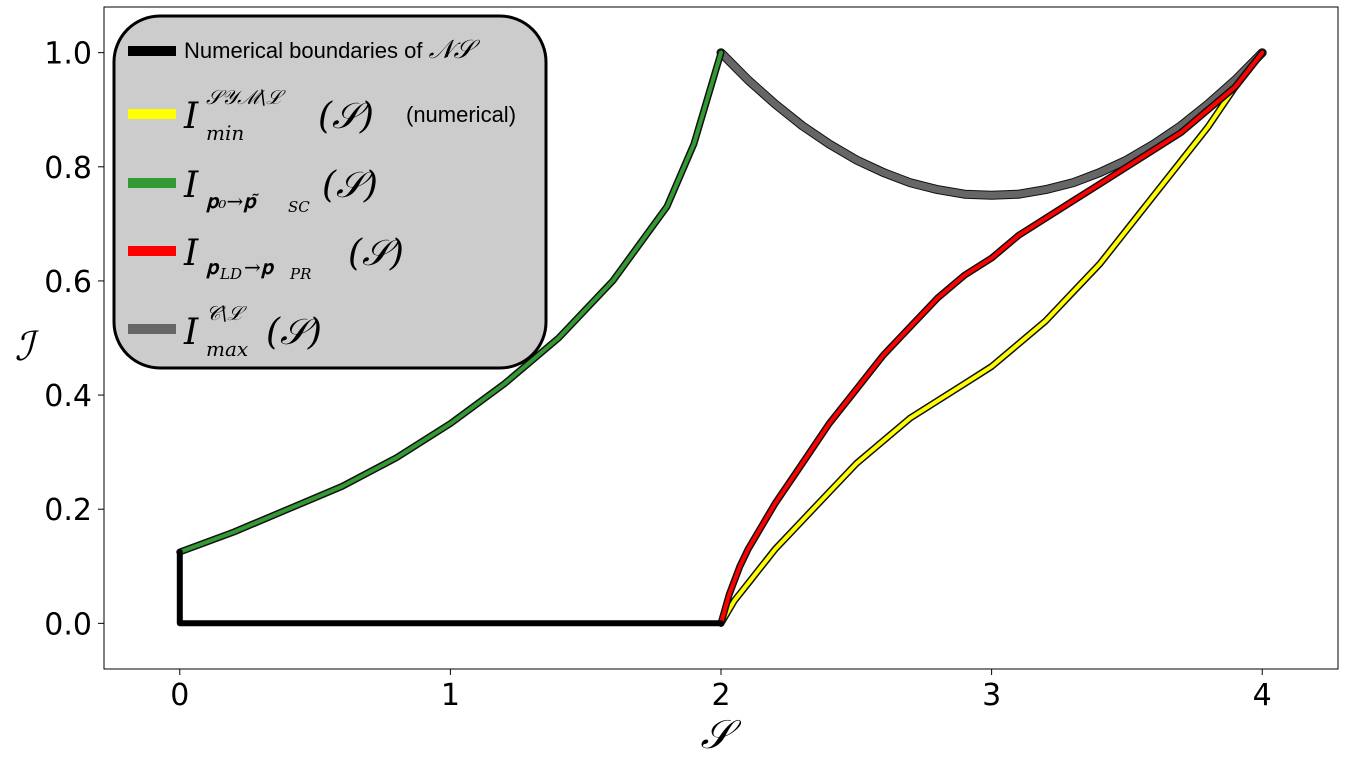 The image size is (1347, 759). What do you see at coordinates (350, 185) in the screenshot?
I see `legend-green-arg: (𝒮)` at bounding box center [350, 185].